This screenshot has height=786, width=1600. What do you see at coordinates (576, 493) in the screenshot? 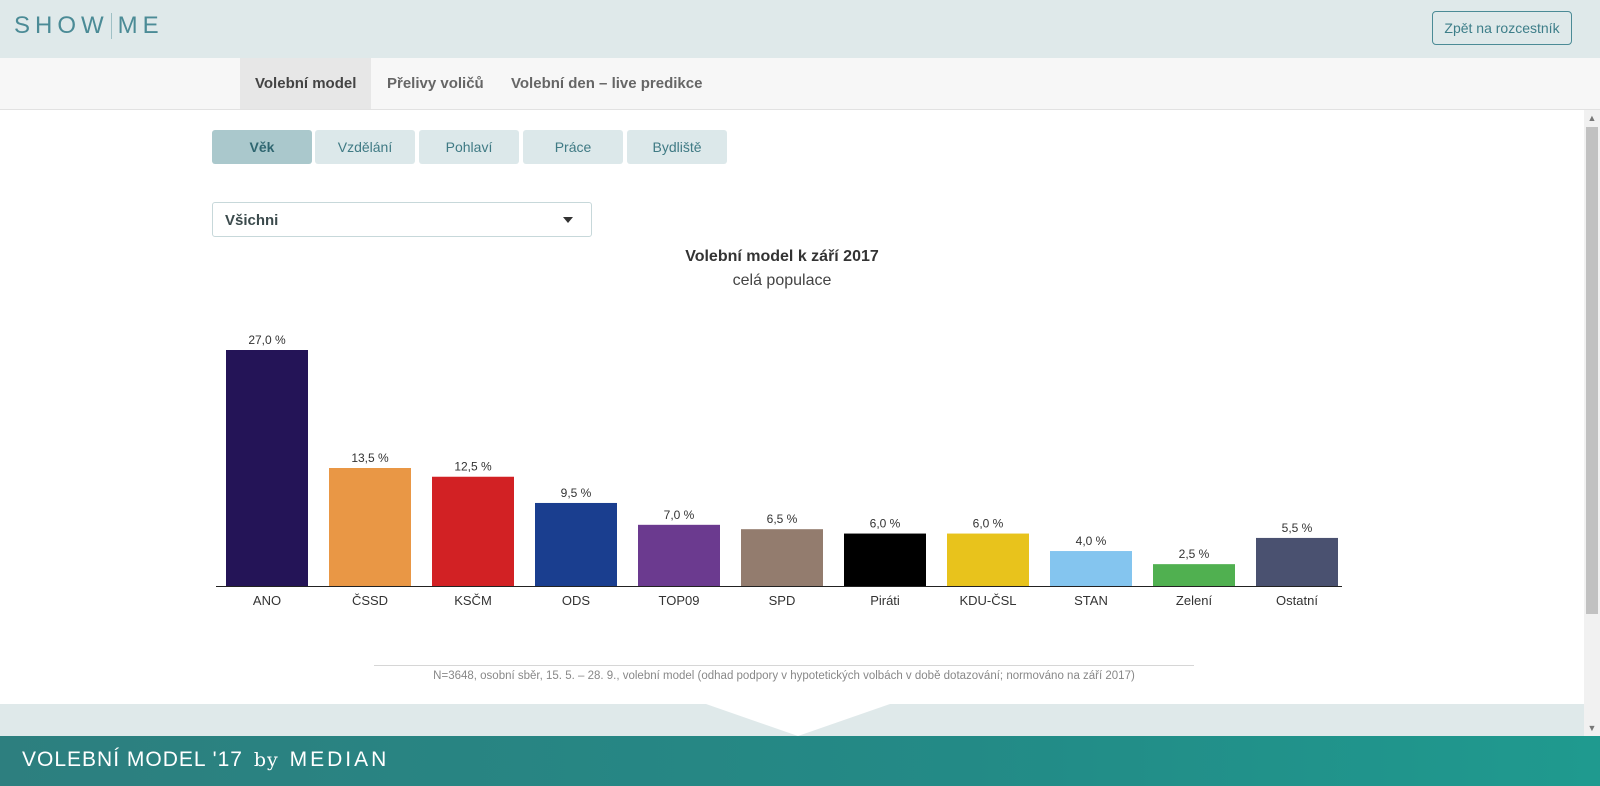
I see `bar-value-label: 9,5 %` at bounding box center [576, 493].